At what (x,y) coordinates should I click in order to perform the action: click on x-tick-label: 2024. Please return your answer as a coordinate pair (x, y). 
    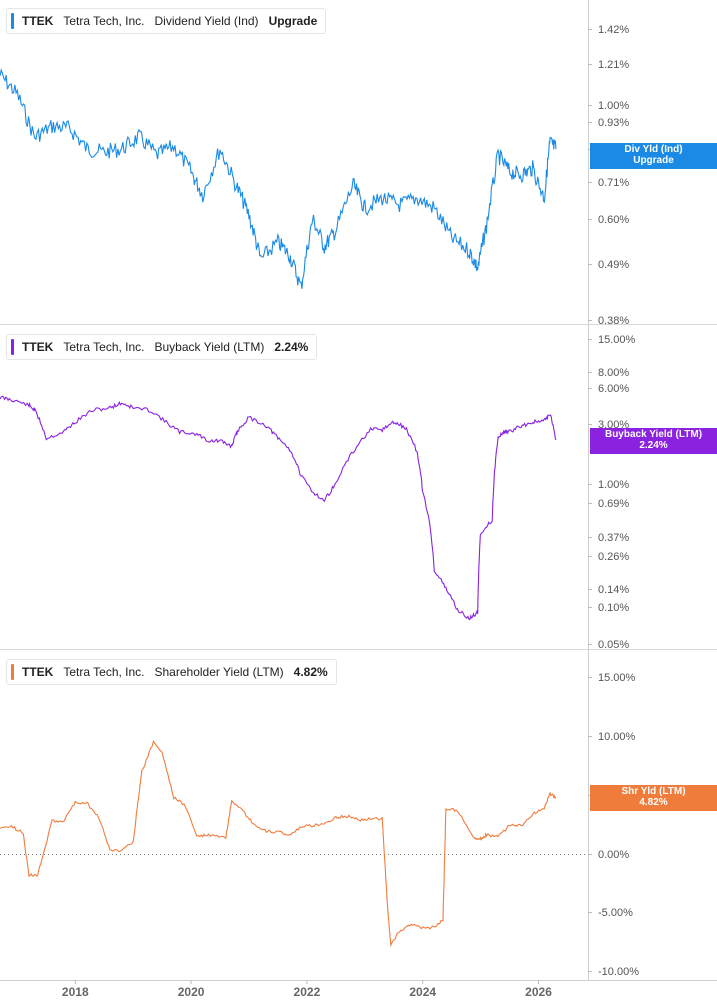
    Looking at the image, I should click on (422, 992).